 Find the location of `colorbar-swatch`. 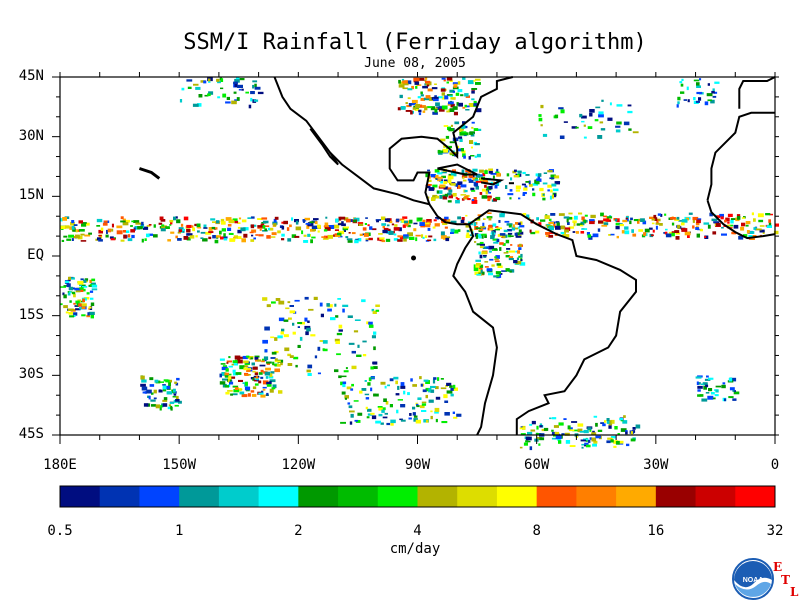

colorbar-swatch is located at coordinates (119, 496).